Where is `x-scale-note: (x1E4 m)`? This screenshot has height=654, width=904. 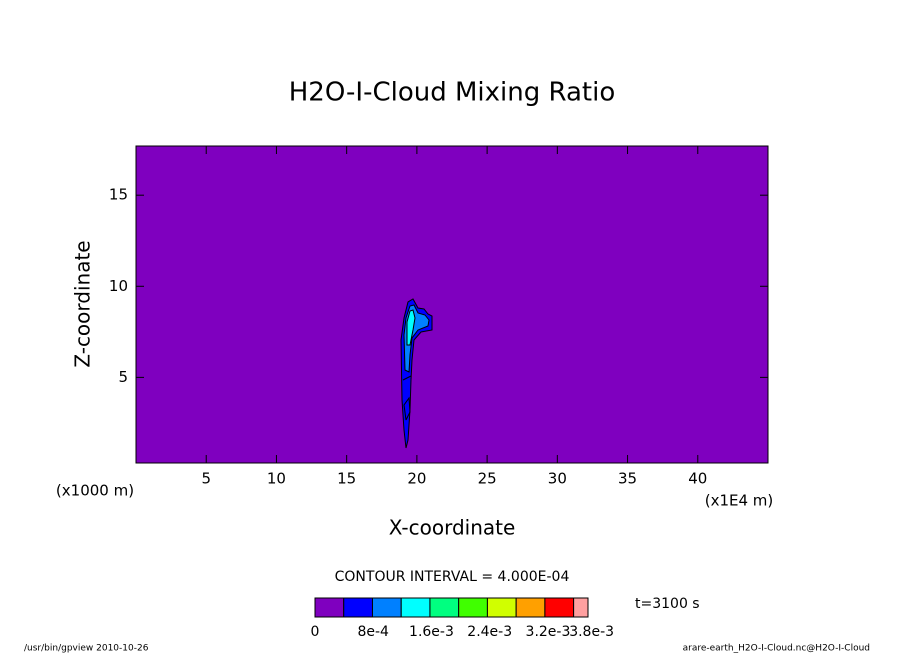 x-scale-note: (x1E4 m) is located at coordinates (739, 501).